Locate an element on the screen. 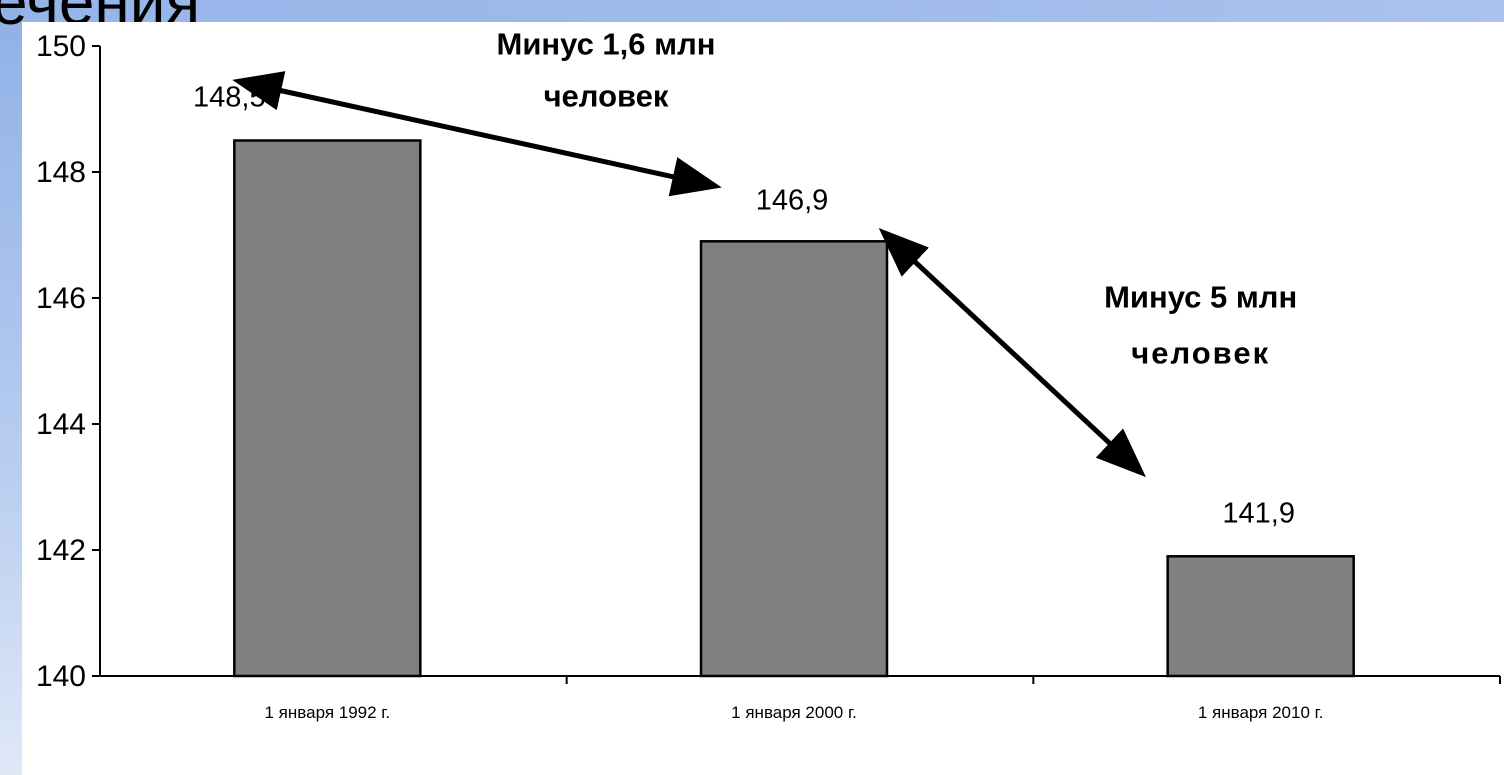 This screenshot has width=1504, height=775. value-label: 146,9 is located at coordinates (792, 200).